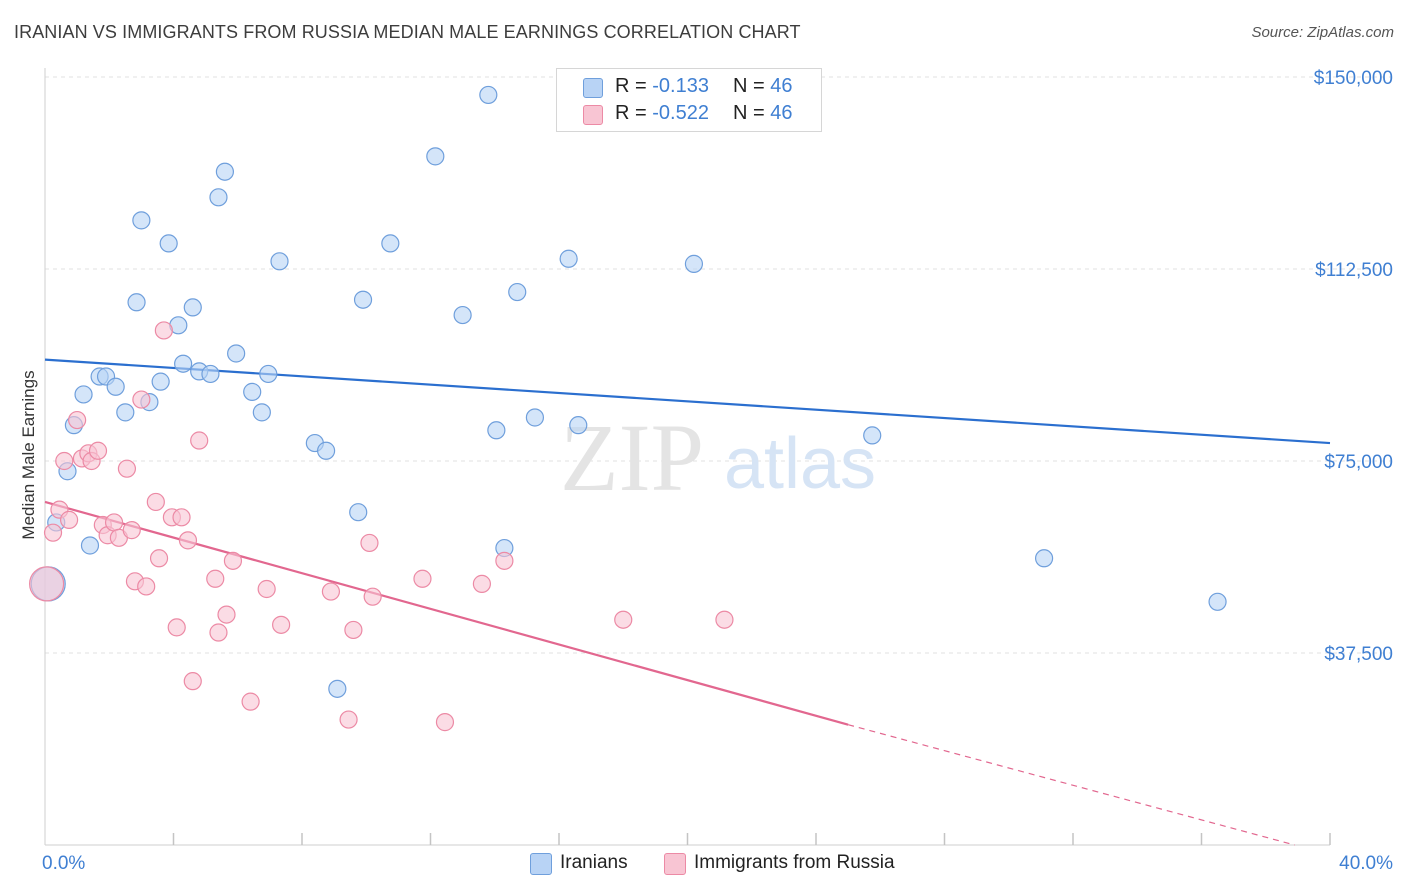 The image size is (1406, 892). Describe the element at coordinates (680, 113) in the screenshot. I see `legend-r-value: -0.522` at that location.